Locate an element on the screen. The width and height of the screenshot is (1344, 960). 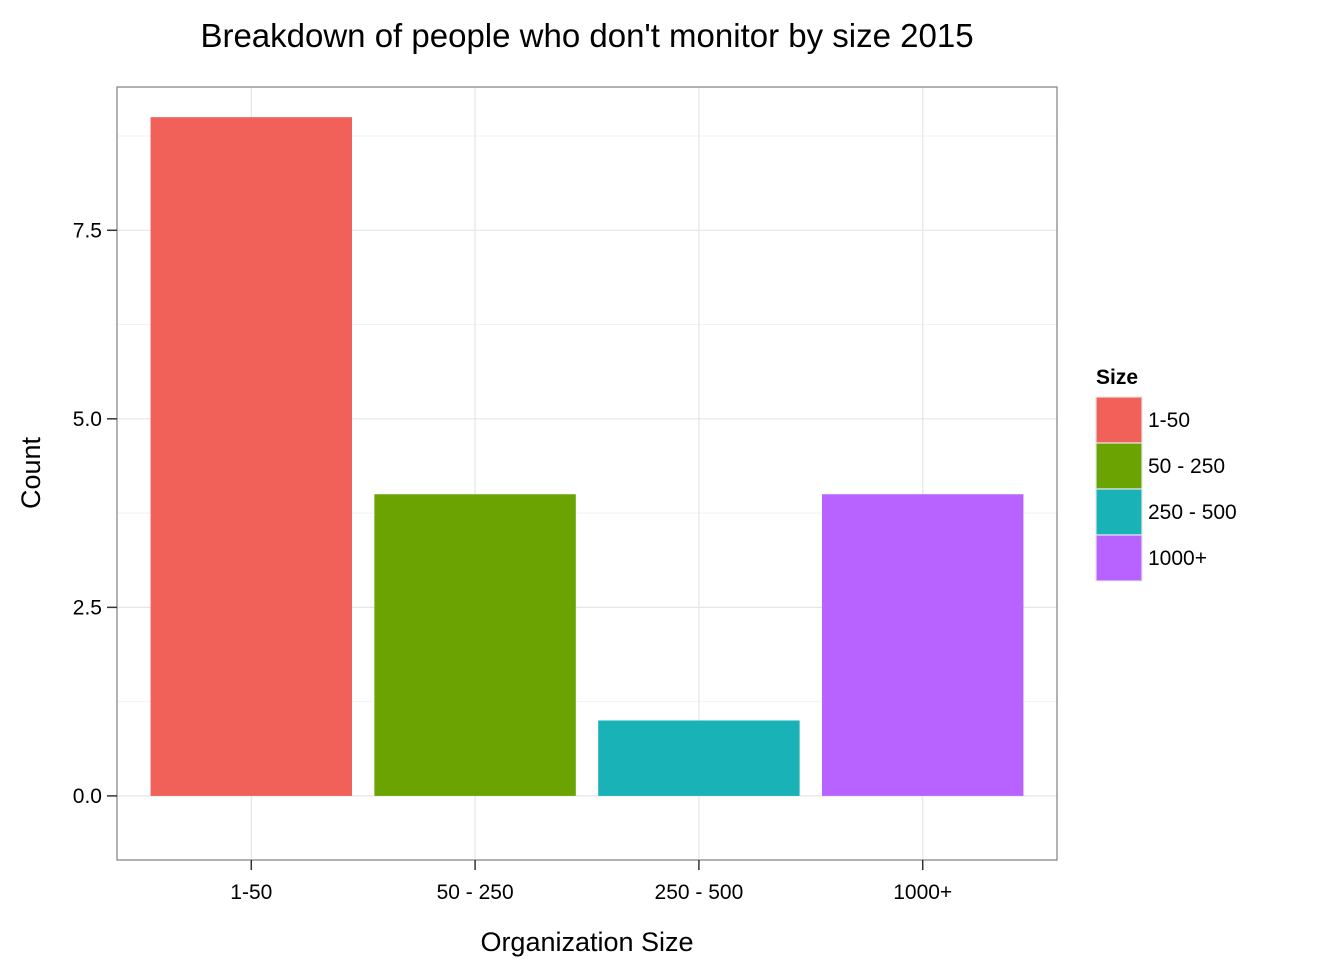
legend-items: 1-50 50 - 250 250 - 500 1000+ is located at coordinates (1166, 489).